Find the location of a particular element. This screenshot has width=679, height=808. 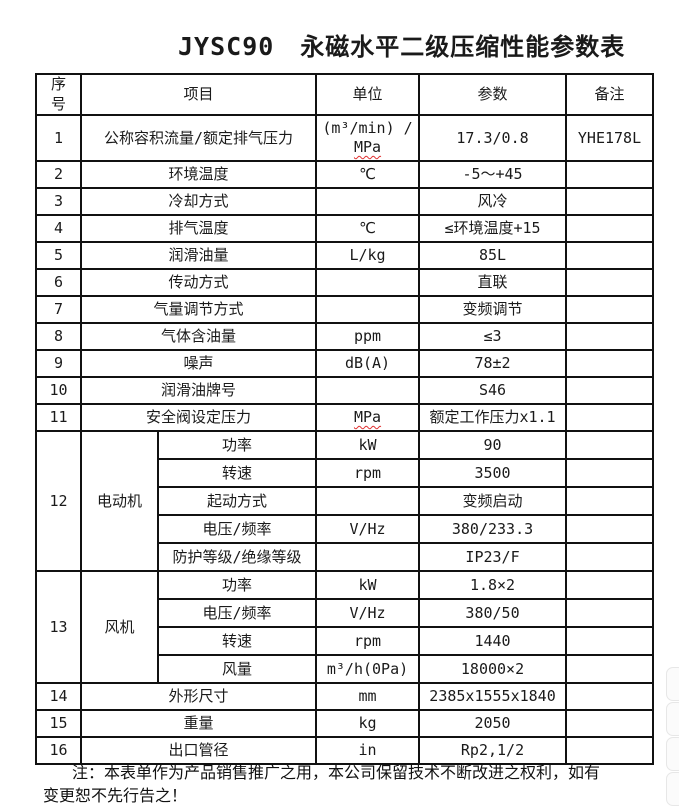

param-cell: 额定工作压力x1.1 is located at coordinates (493, 417).